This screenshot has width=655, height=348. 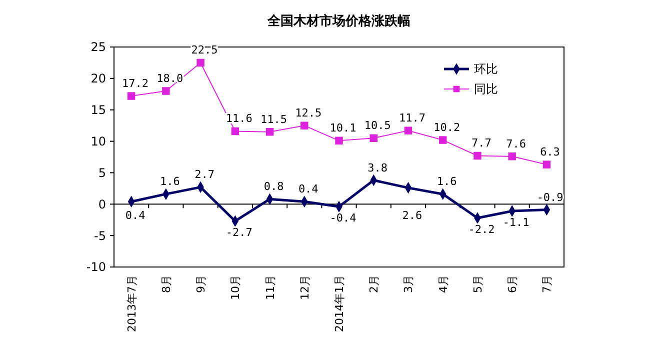 I want to click on data-label: 22.5, so click(x=204, y=50).